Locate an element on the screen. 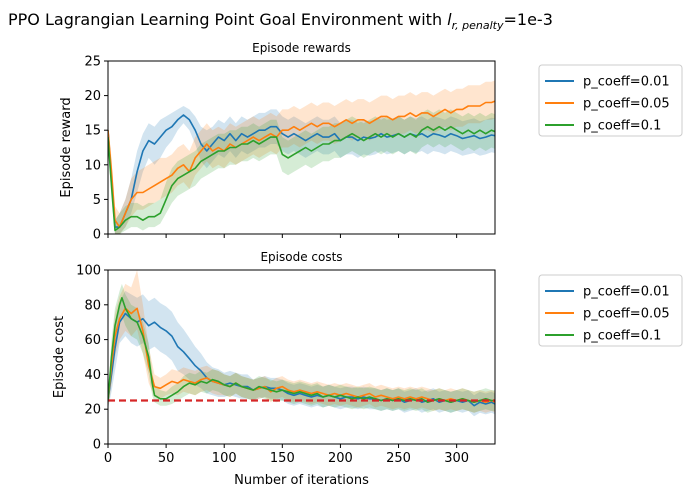 The image size is (691, 498). y-tick-label: 60 is located at coordinates (92, 340).